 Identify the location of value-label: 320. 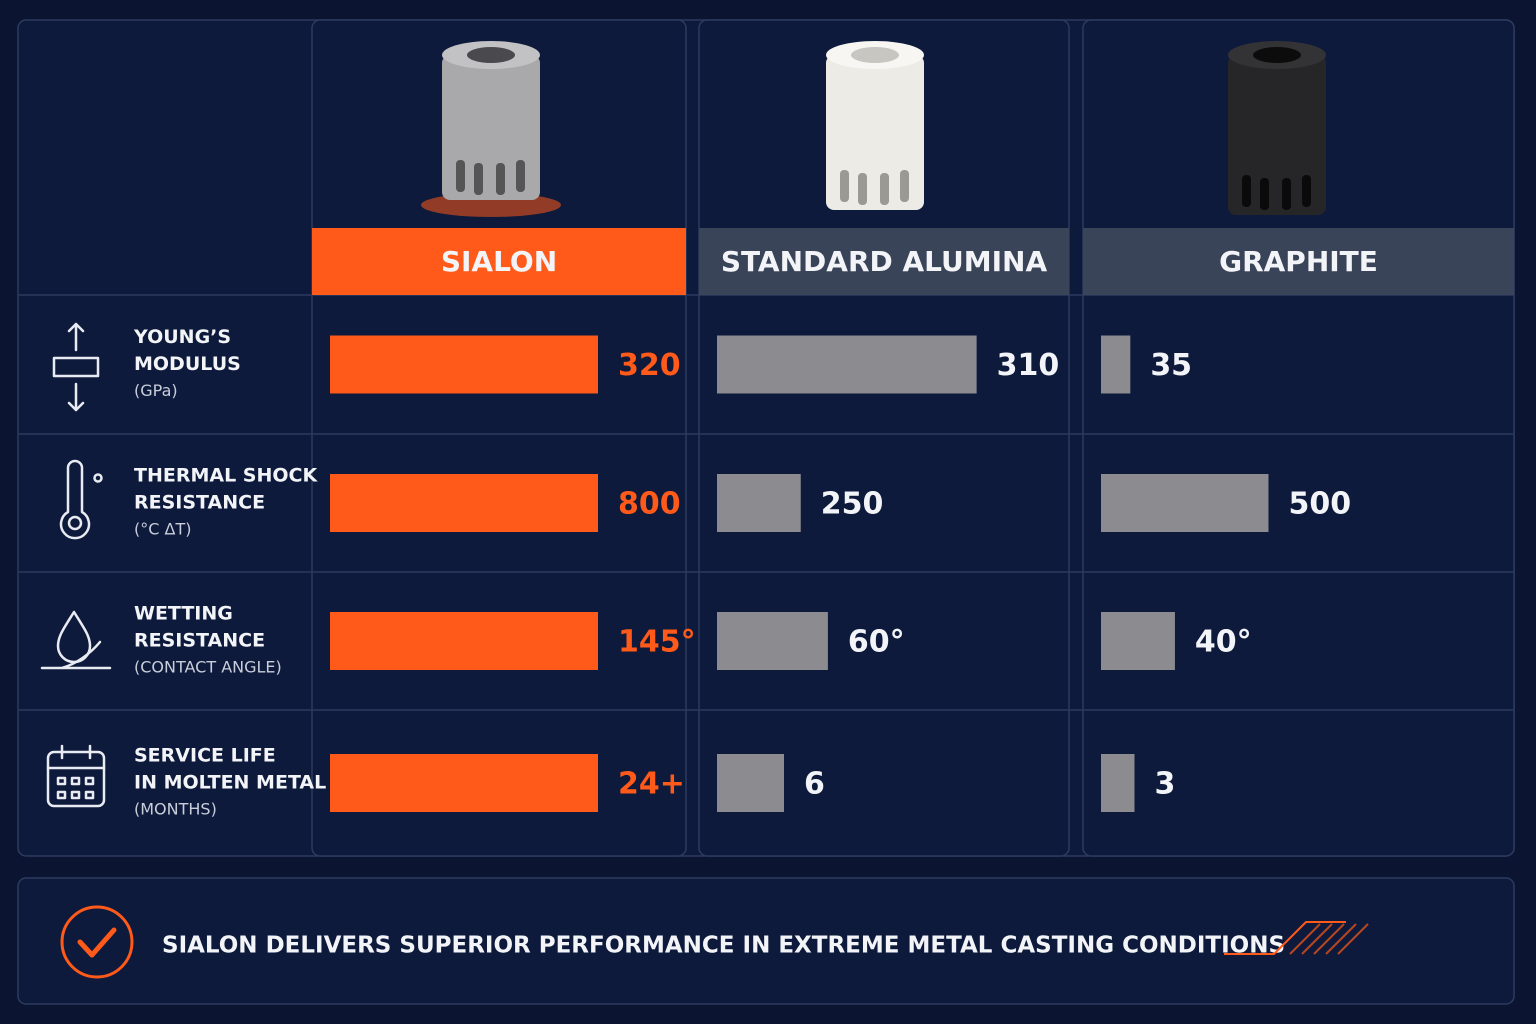
(649, 365).